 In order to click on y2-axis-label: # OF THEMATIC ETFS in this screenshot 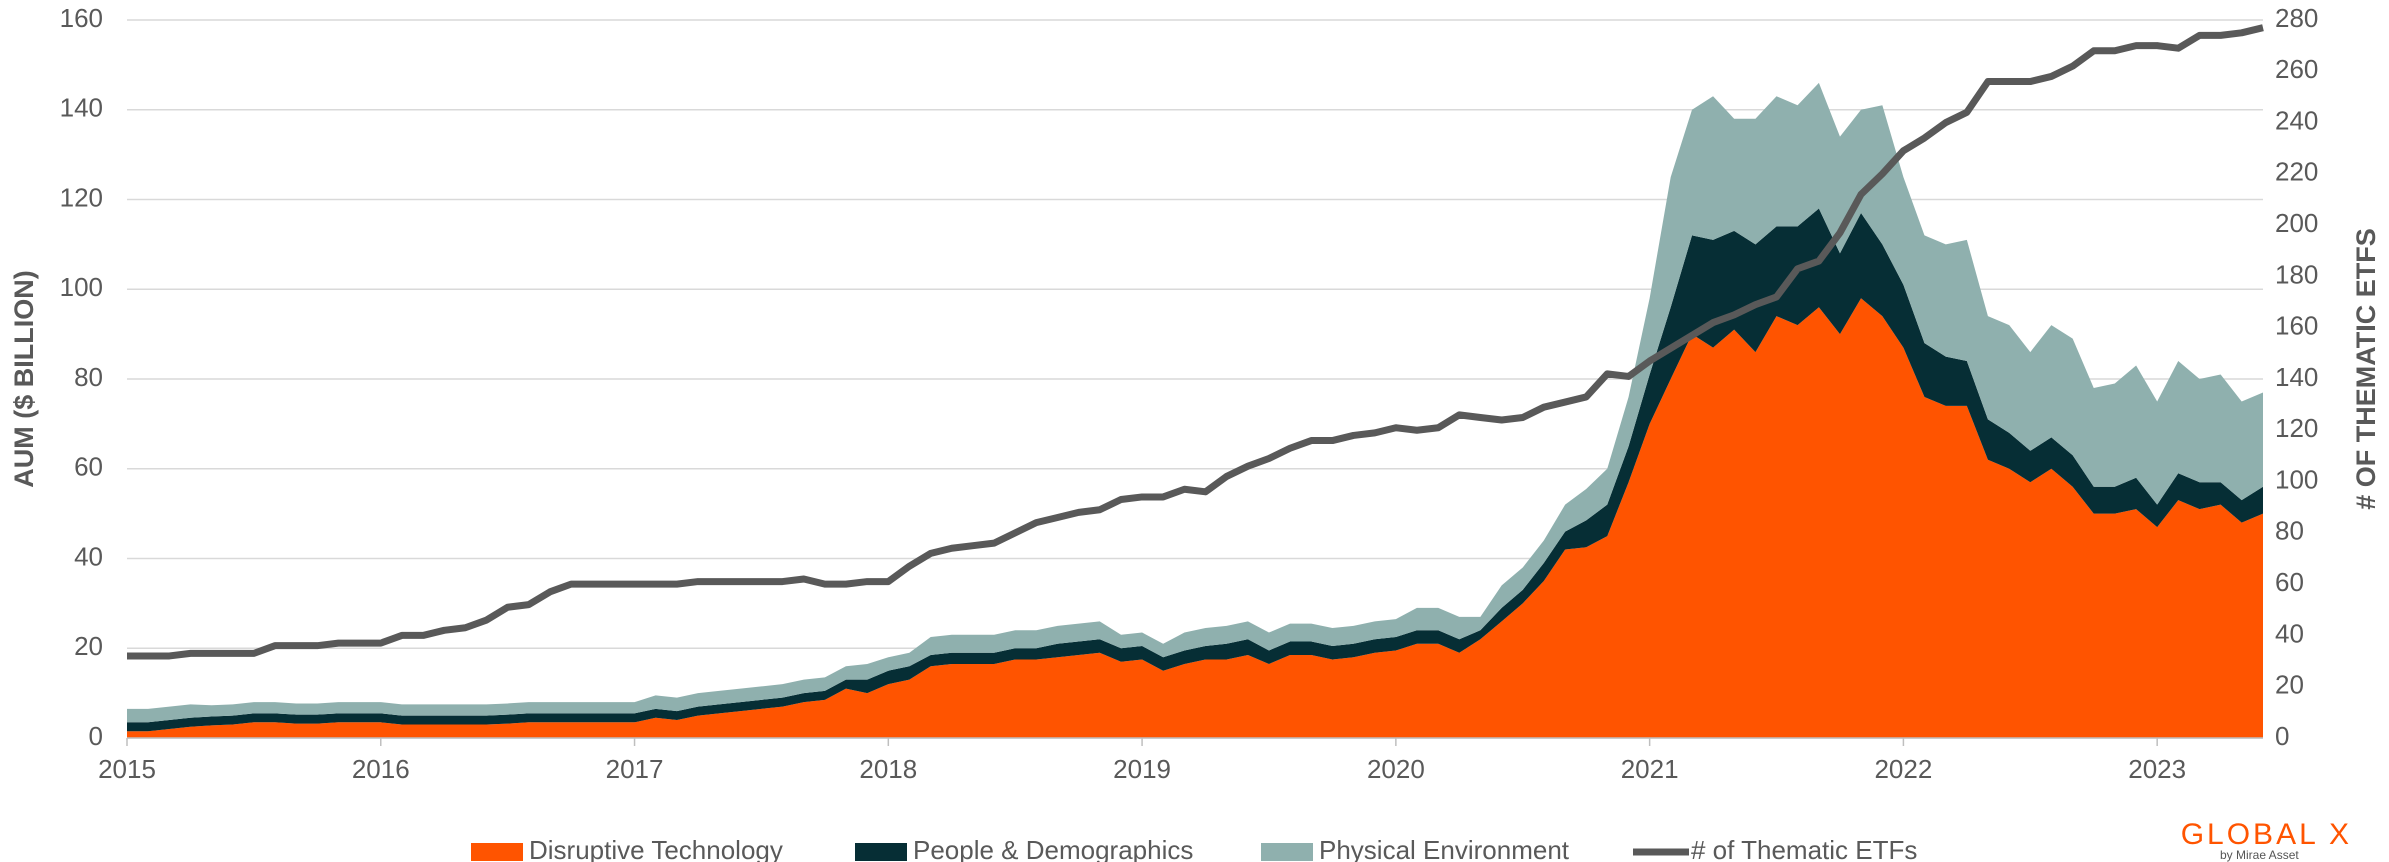, I will do `click(2366, 369)`.